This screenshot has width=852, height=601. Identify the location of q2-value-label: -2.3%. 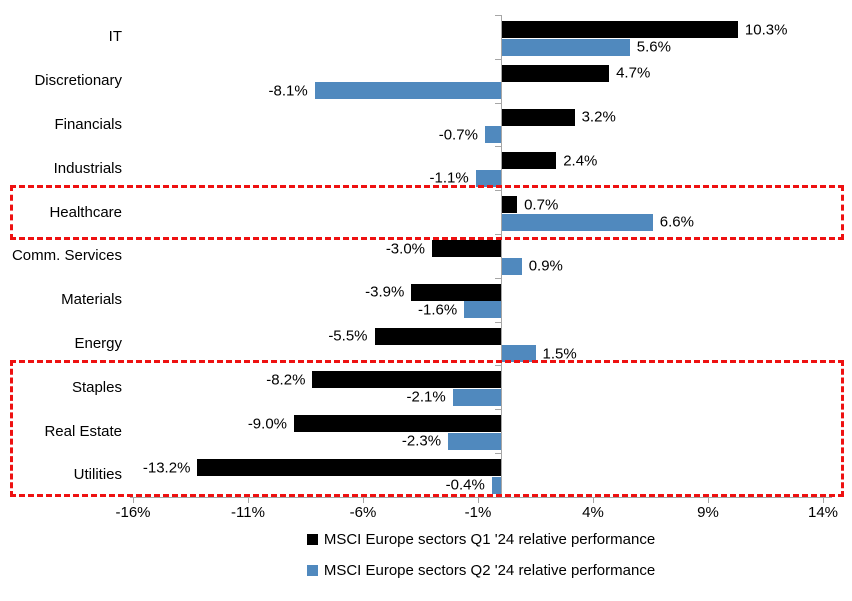
(421, 441).